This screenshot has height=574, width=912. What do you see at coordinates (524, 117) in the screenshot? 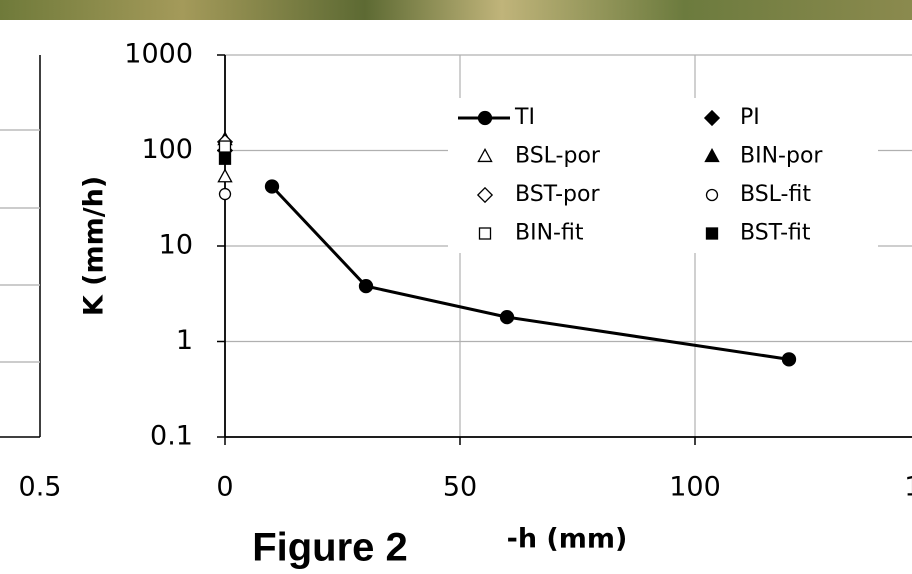
I see `legend-label: TI` at bounding box center [524, 117].